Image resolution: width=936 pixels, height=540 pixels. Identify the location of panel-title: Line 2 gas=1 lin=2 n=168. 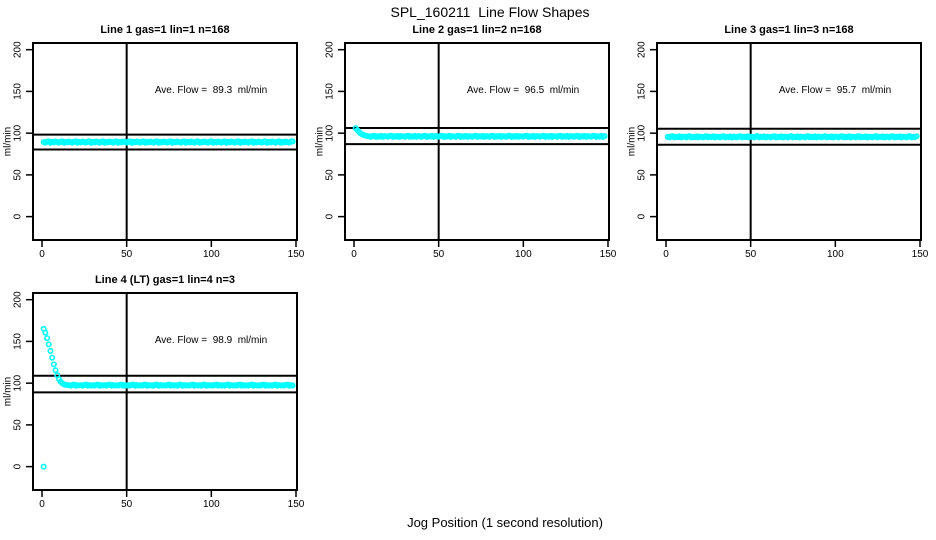
(477, 30).